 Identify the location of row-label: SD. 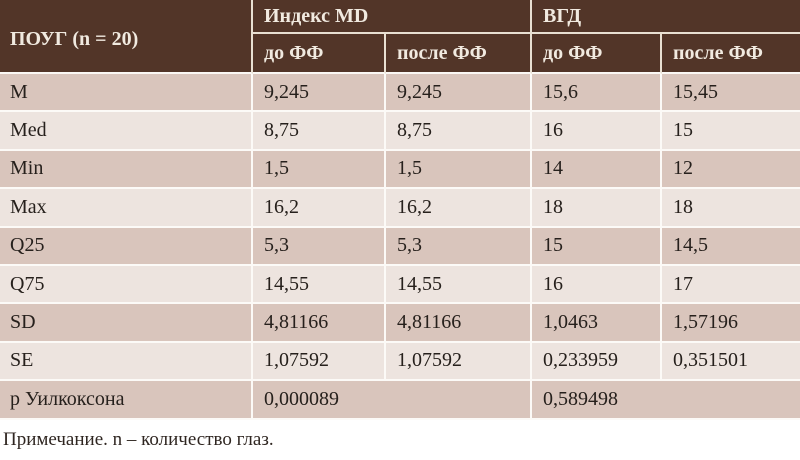
(126, 323).